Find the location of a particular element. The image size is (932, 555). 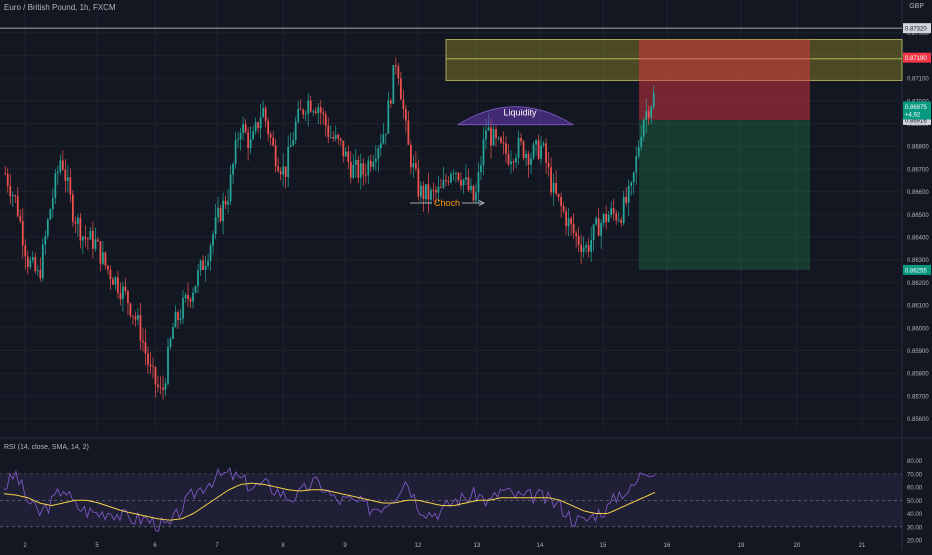

x-tick-label: 21 is located at coordinates (862, 546).